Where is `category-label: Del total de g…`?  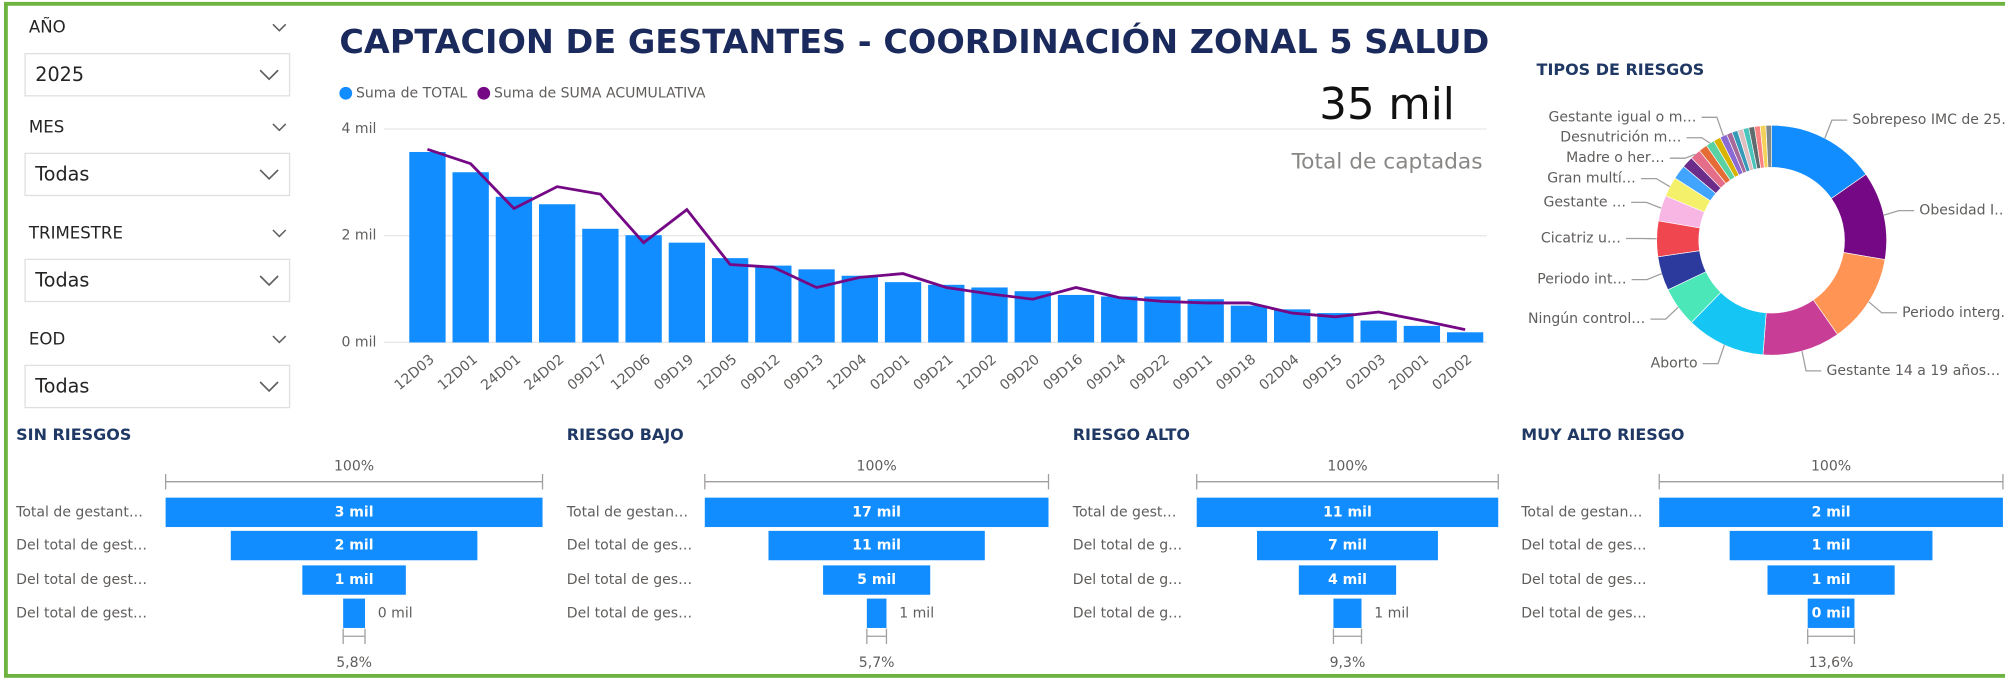 category-label: Del total de g… is located at coordinates (1127, 580).